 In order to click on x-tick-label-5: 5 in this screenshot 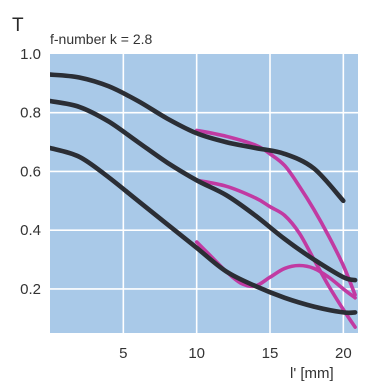, I will do `click(123, 353)`.